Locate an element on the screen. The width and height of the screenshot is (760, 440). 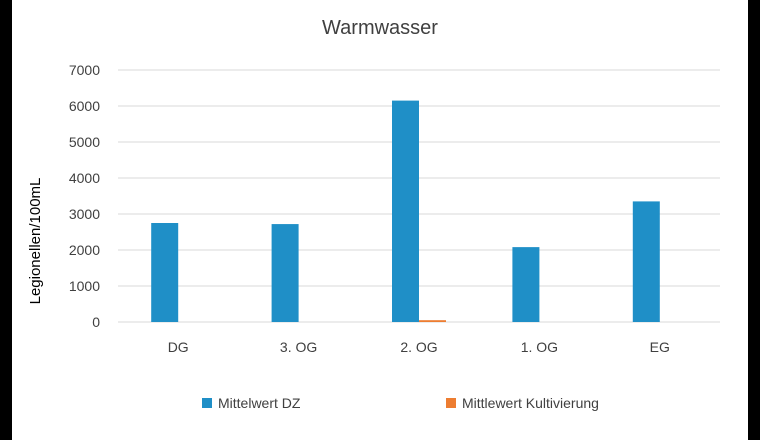
y-tick-label: 6000 is located at coordinates (84, 106).